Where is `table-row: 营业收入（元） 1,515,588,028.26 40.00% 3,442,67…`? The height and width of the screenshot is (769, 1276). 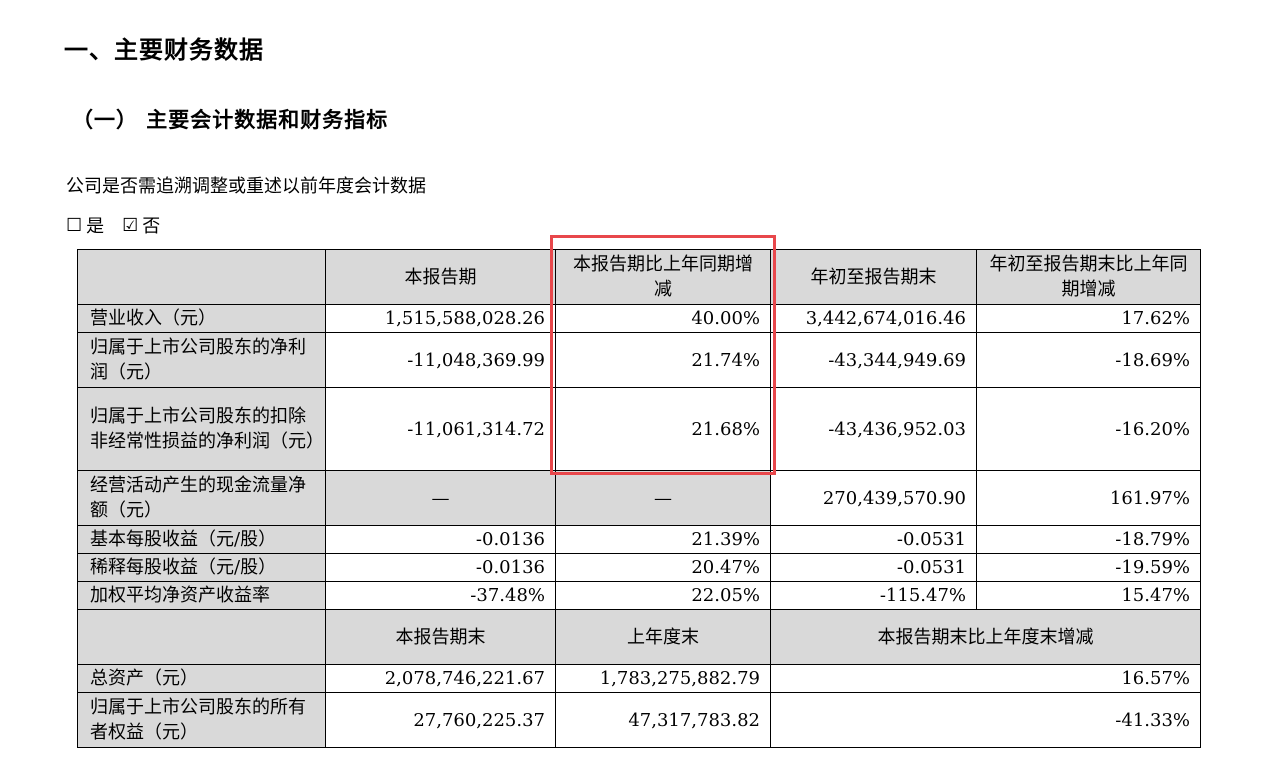
table-row: 营业收入（元） 1,515,588,028.26 40.00% 3,442,67… is located at coordinates (639, 318).